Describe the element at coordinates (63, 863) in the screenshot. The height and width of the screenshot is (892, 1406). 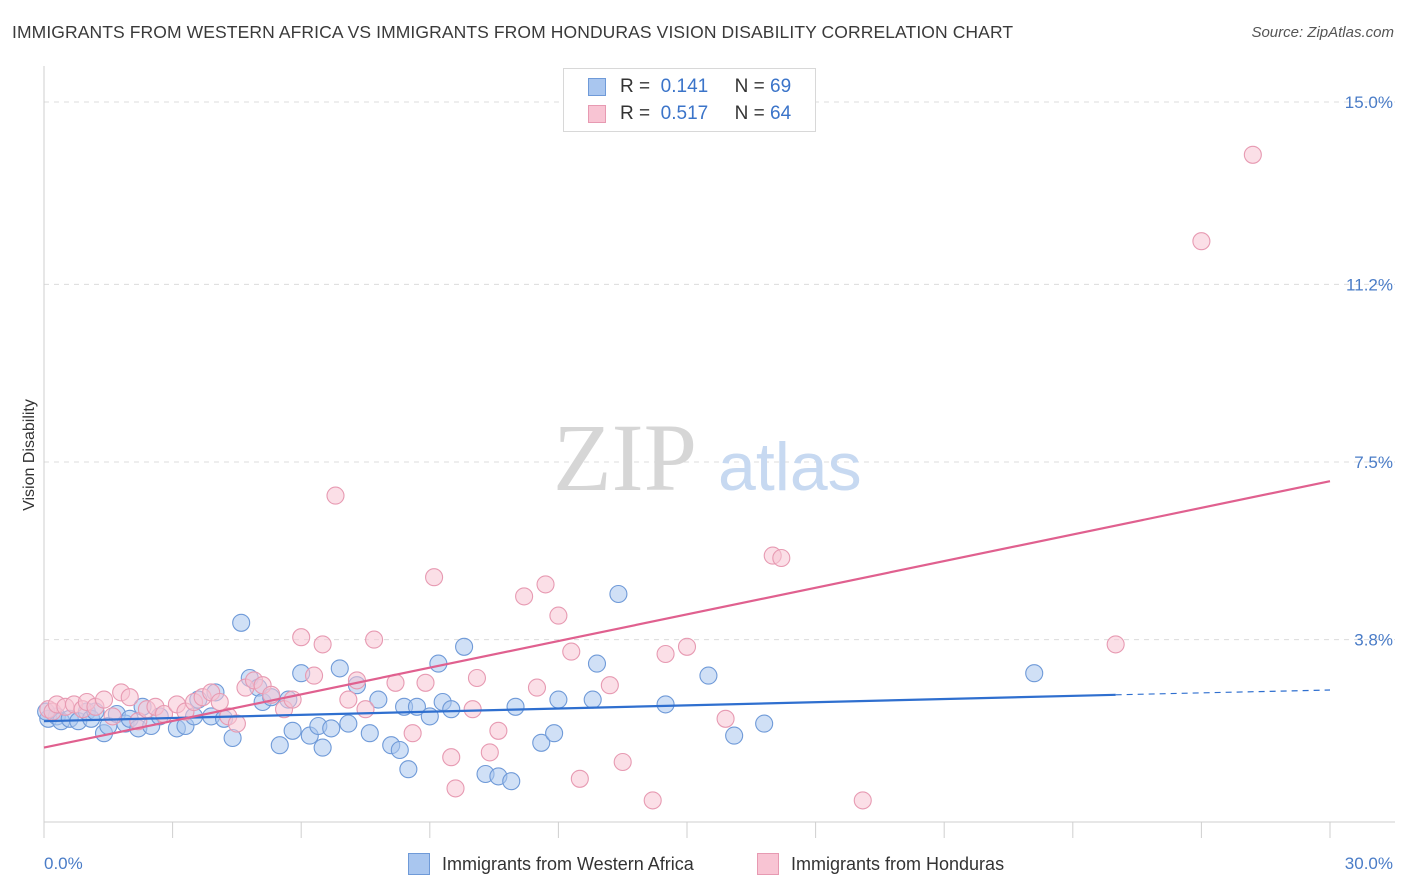
I see `x-tick-label: 0.0%` at that location.